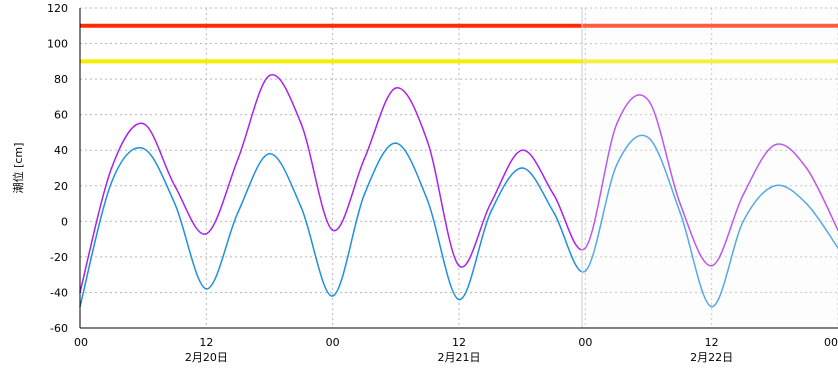 The height and width of the screenshot is (369, 838). What do you see at coordinates (61, 150) in the screenshot?
I see `y-tick-label: 40` at bounding box center [61, 150].